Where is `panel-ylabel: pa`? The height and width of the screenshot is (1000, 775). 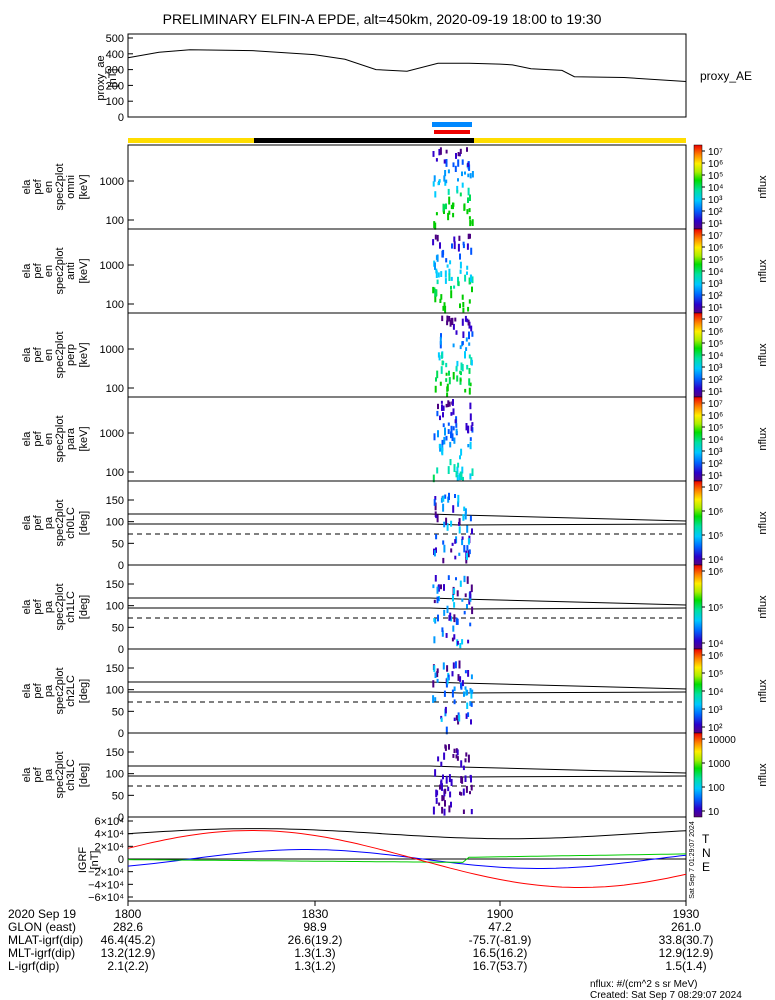
panel-ylabel: pa is located at coordinates (49, 522).